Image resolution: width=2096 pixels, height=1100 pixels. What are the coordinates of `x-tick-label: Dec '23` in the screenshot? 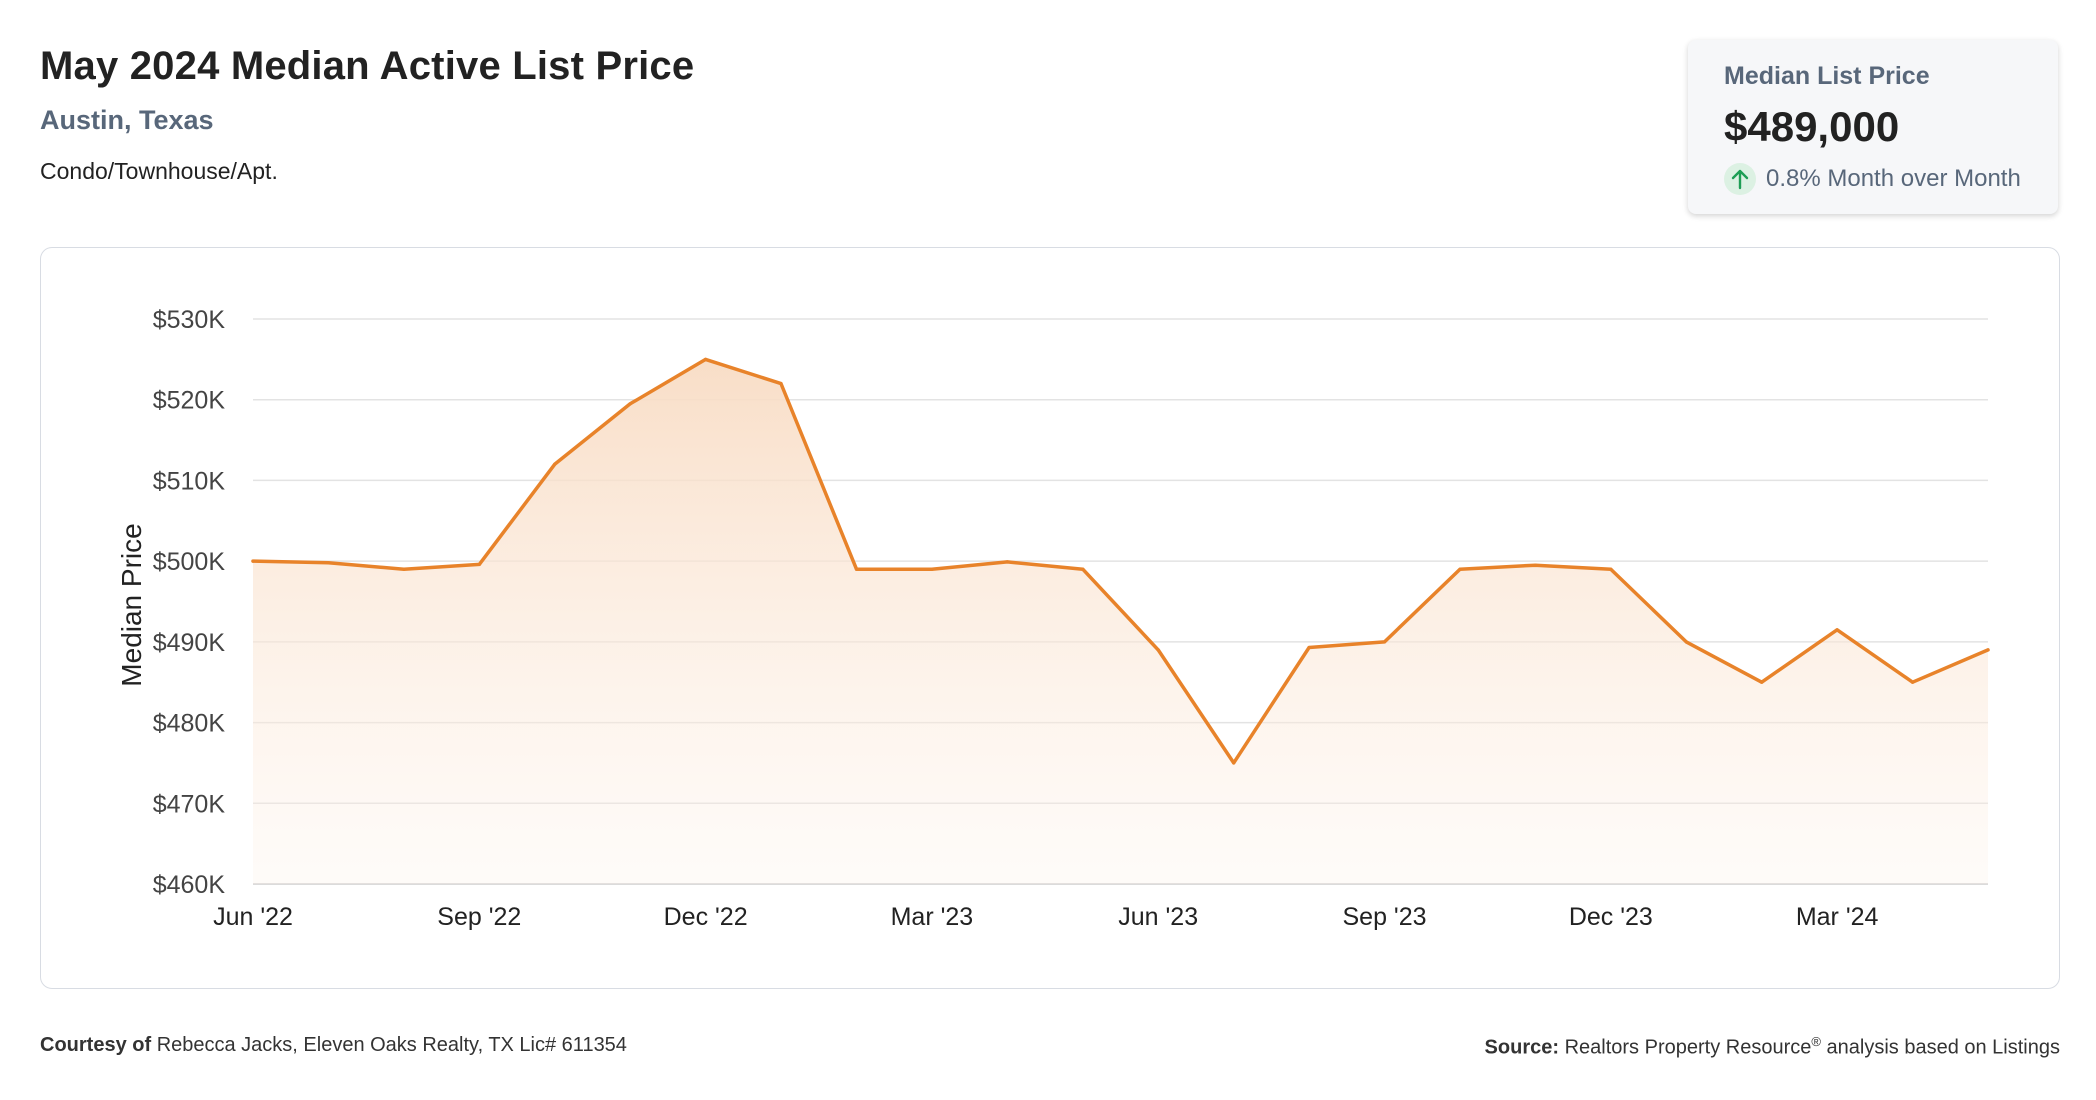 It's located at (1611, 917).